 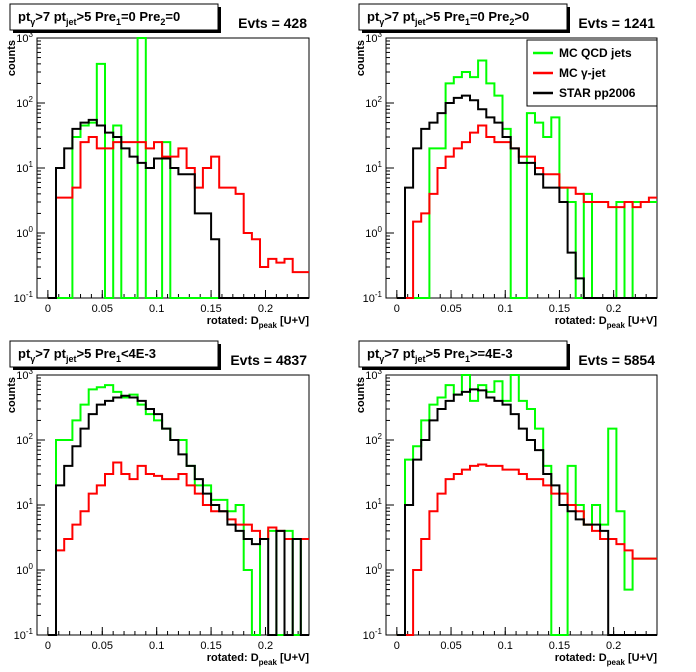 What do you see at coordinates (616, 23) in the screenshot?
I see `events-count: Evts = 1241` at bounding box center [616, 23].